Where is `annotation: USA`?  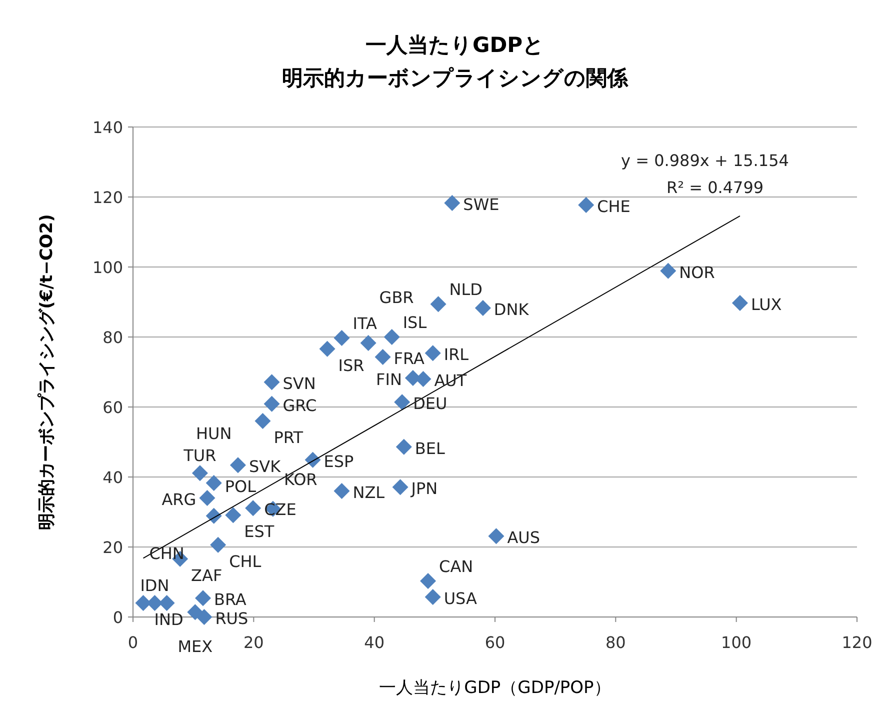
annotation: USA is located at coordinates (461, 598).